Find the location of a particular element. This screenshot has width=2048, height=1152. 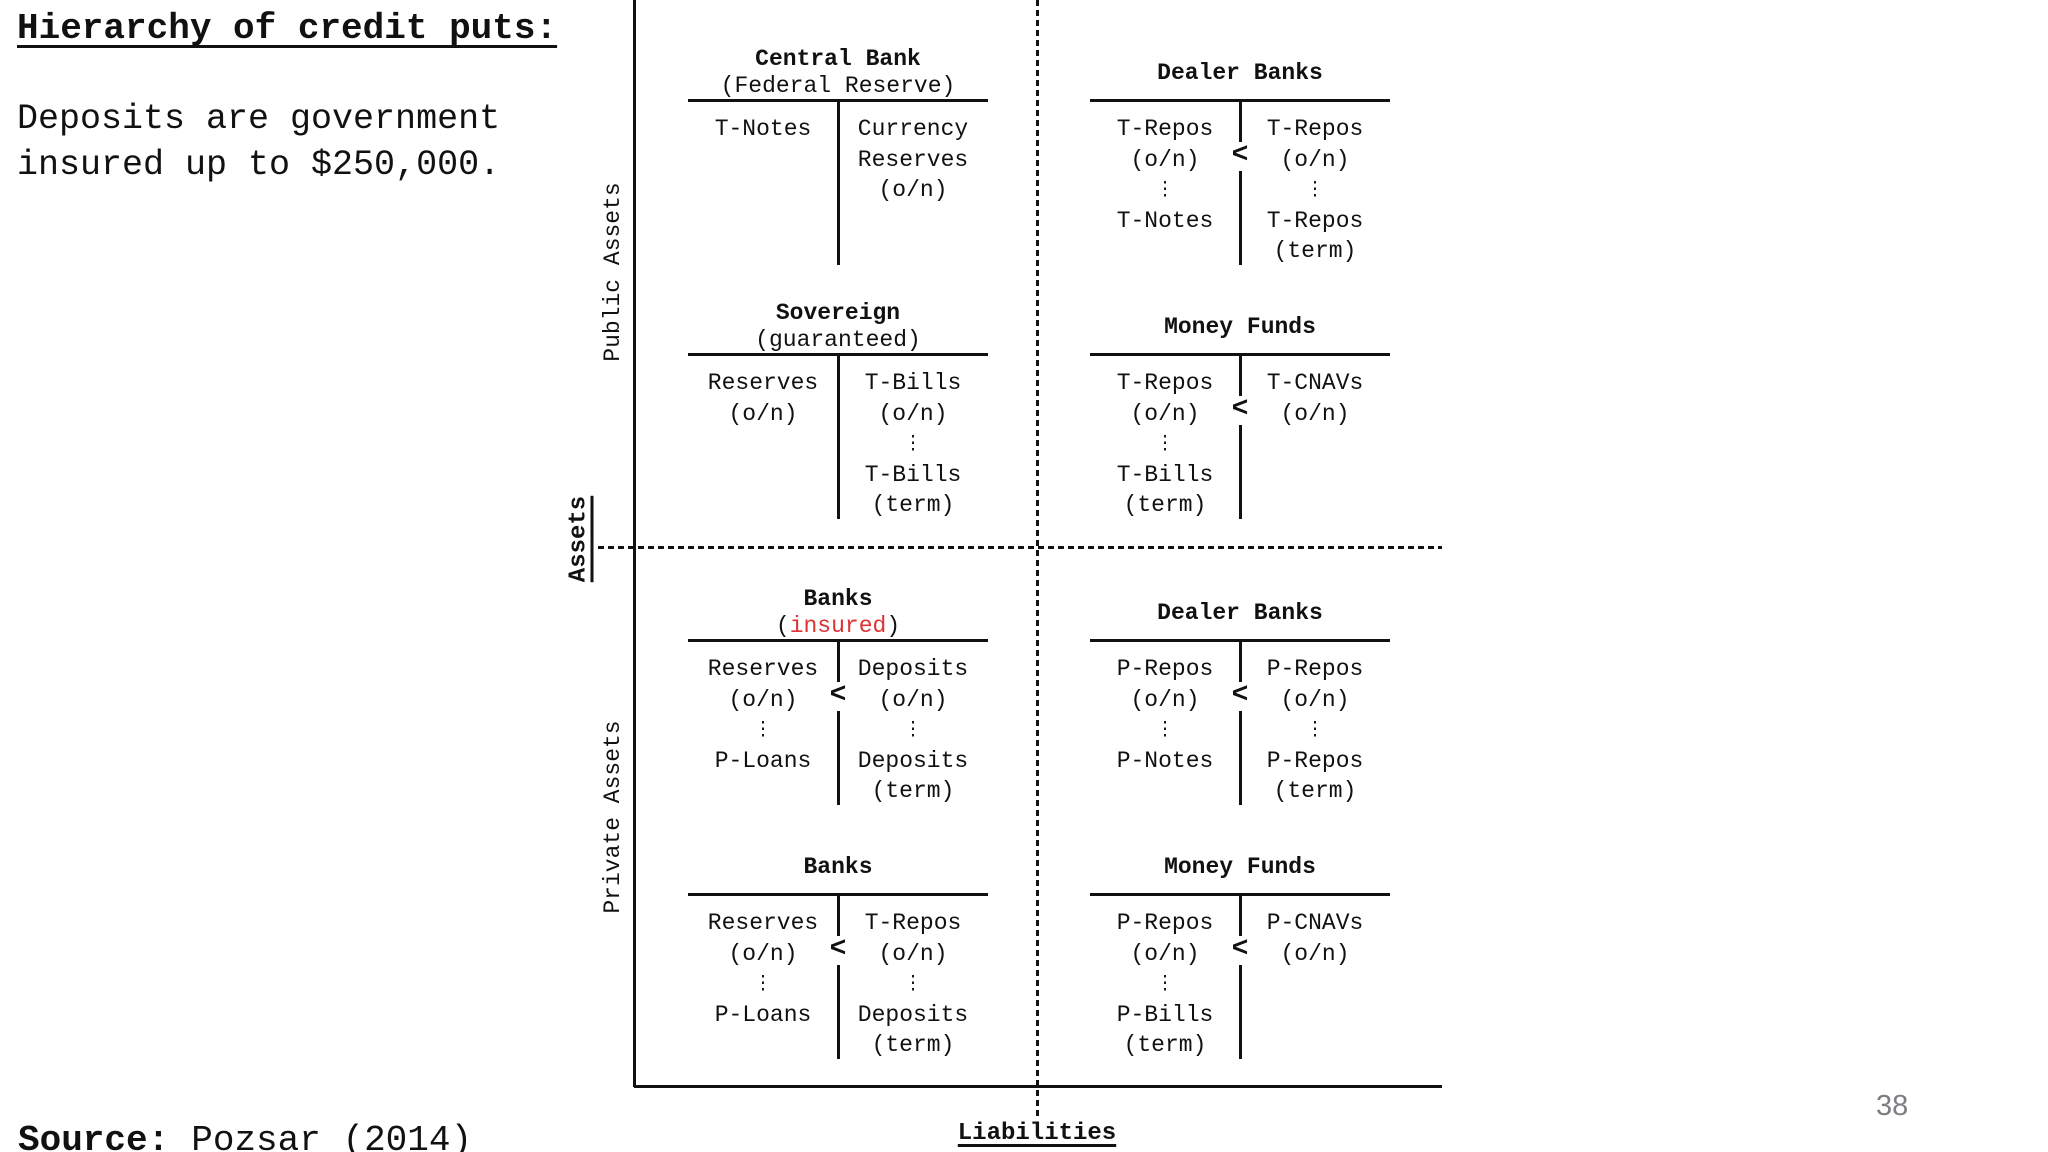

liabilities-column: P-CNAVs (o/n) is located at coordinates (1315, 938).